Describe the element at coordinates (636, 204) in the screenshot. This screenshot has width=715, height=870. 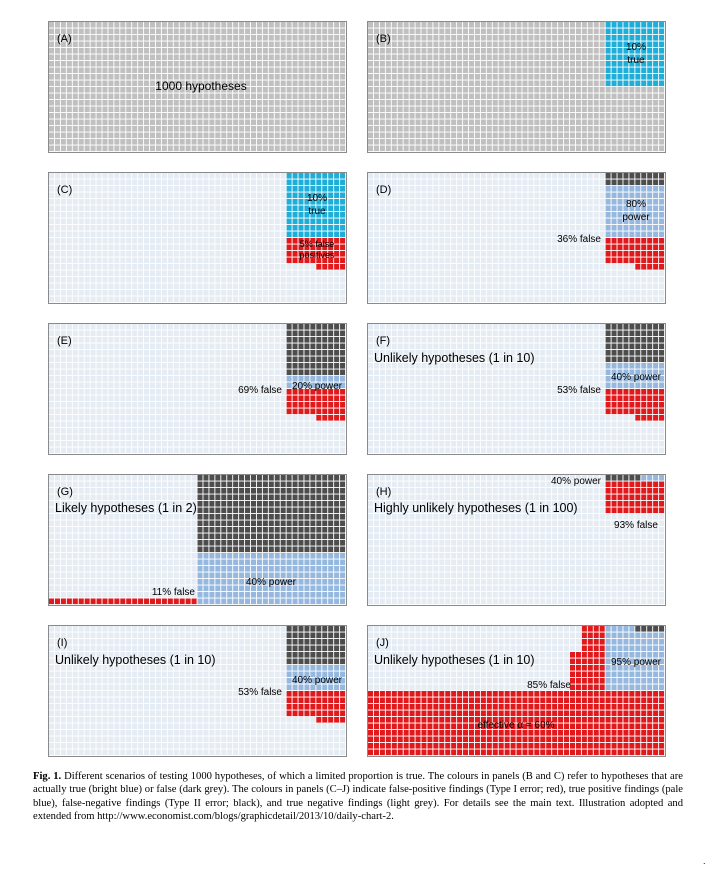
I see `panel-annotation: 80%` at that location.